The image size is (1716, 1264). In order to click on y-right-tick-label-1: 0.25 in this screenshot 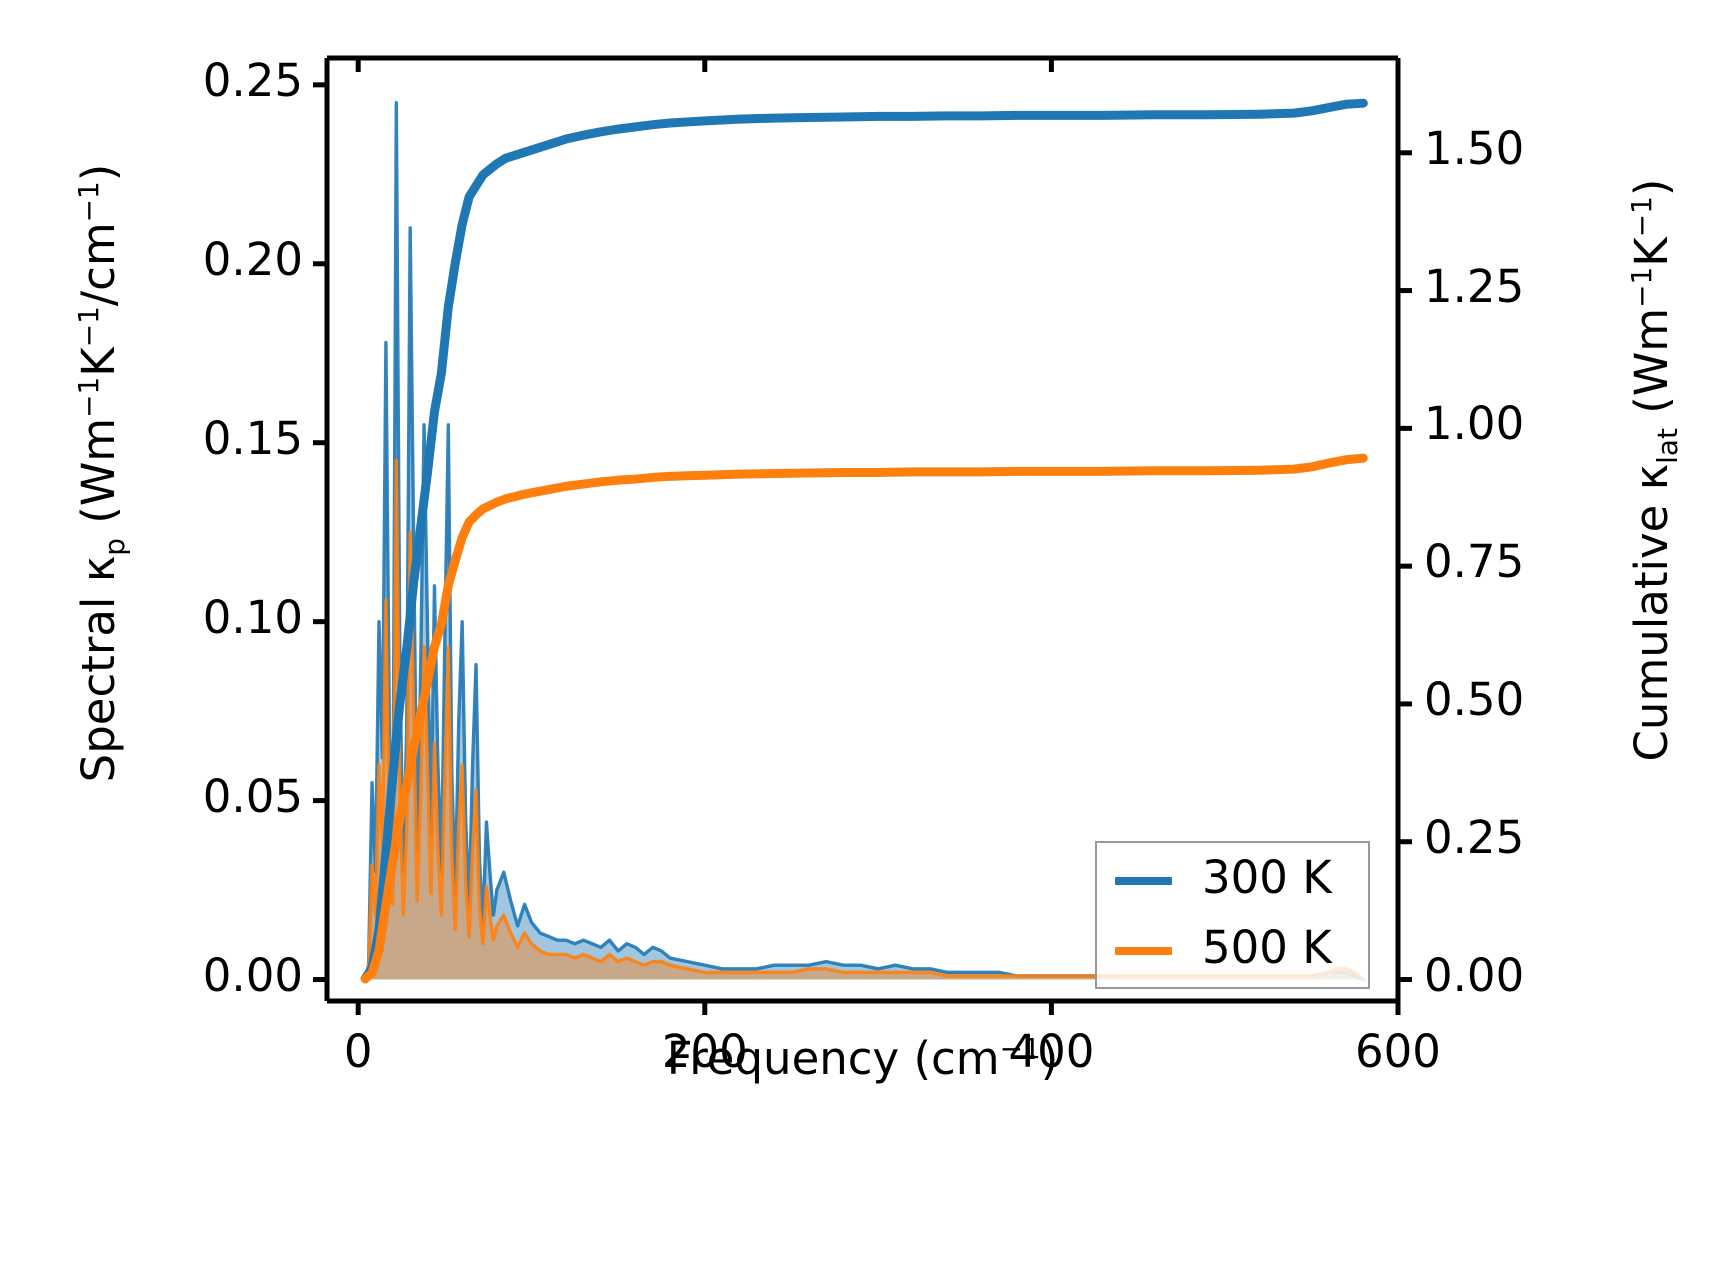, I will do `click(1474, 837)`.